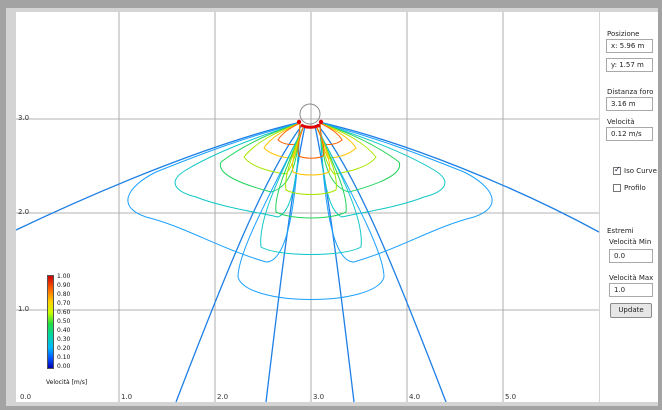 Image resolution: width=662 pixels, height=410 pixels. I want to click on velocita-field: 0.12 m/s, so click(629, 134).